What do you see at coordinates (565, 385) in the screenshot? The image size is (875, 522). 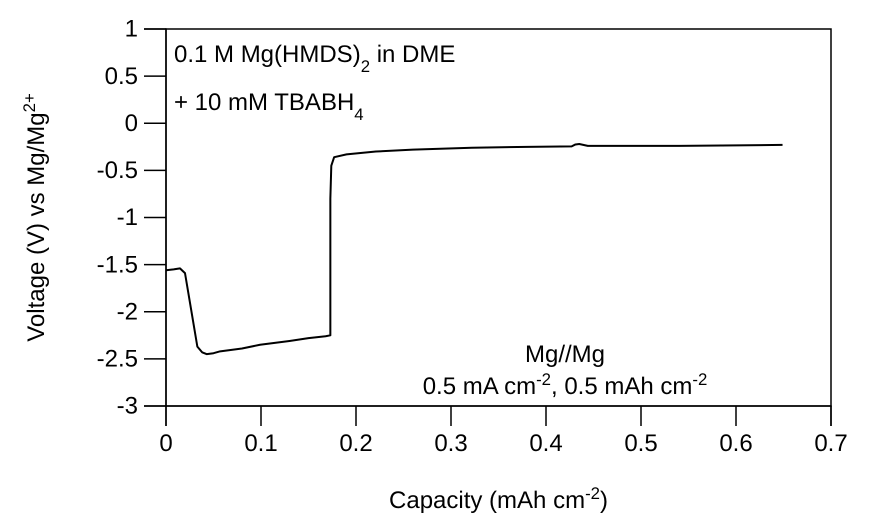 I see `annotation: 0.5 mA cm$^{-2}$, 0.5 mAh cm$^{-2}$` at bounding box center [565, 385].